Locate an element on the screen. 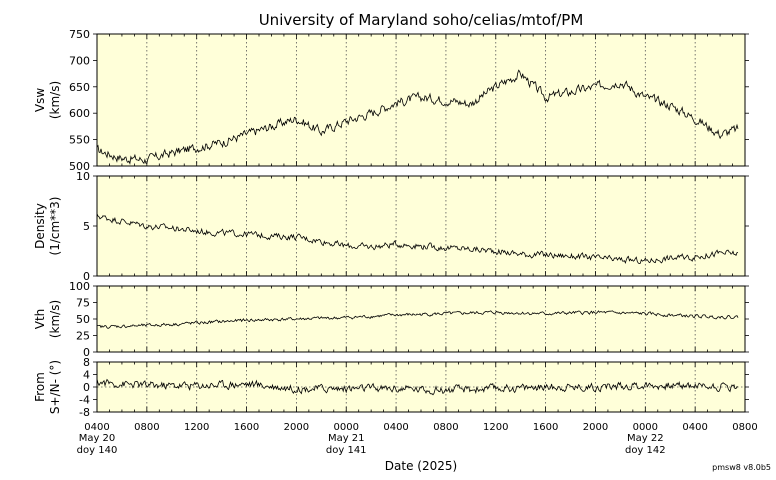  y-axis-label: Vth(km/s) is located at coordinates (47, 319).